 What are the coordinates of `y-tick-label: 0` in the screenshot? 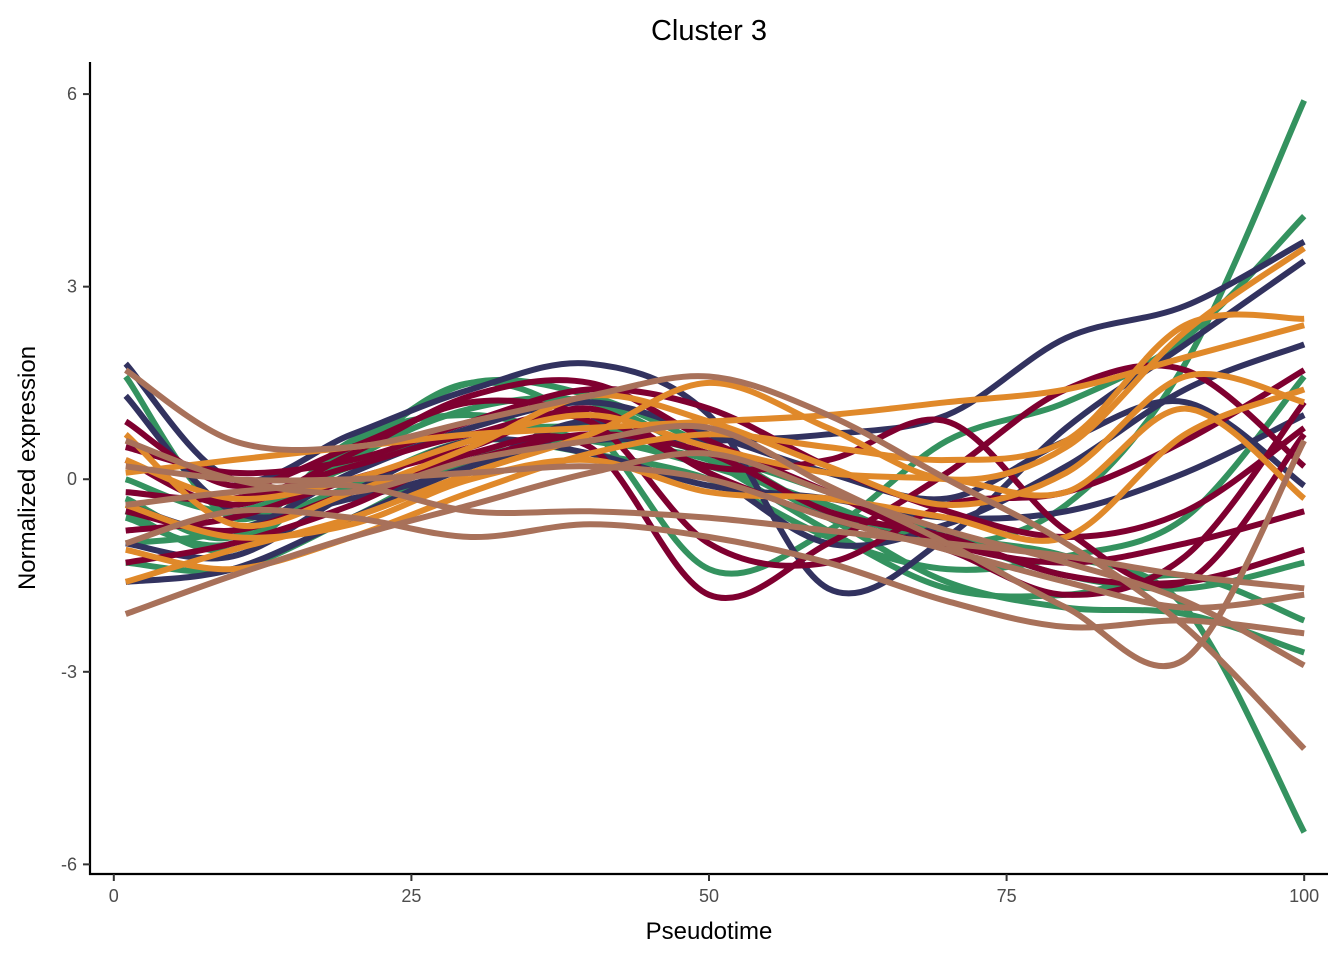 It's located at (72, 479).